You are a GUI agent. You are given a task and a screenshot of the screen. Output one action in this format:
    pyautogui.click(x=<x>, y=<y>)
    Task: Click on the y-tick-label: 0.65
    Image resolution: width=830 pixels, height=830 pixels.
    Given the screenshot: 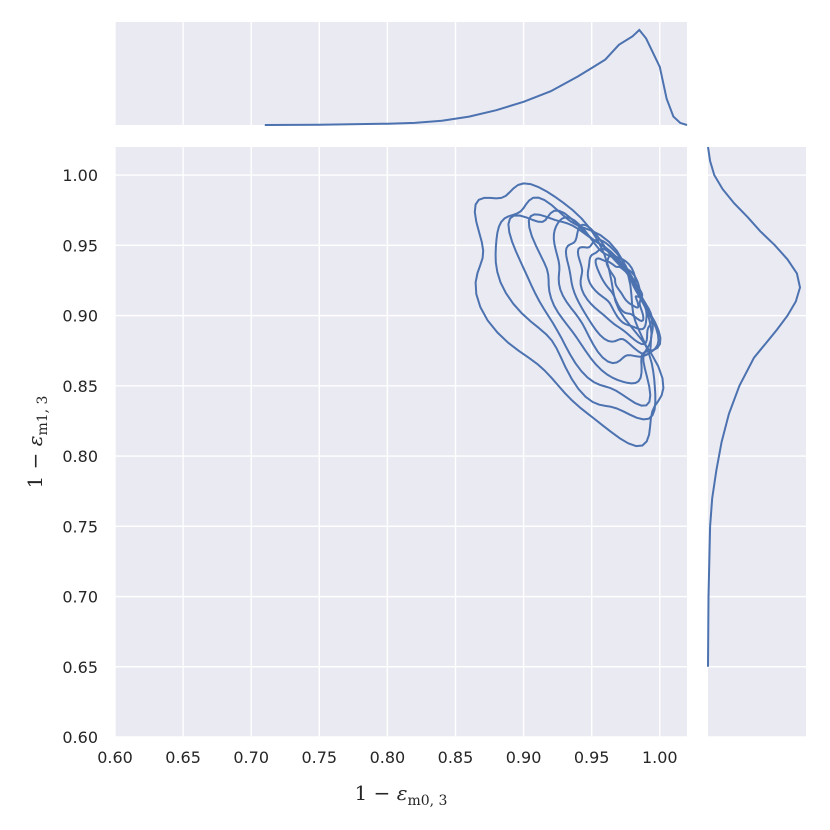 What is the action you would take?
    pyautogui.click(x=80, y=667)
    